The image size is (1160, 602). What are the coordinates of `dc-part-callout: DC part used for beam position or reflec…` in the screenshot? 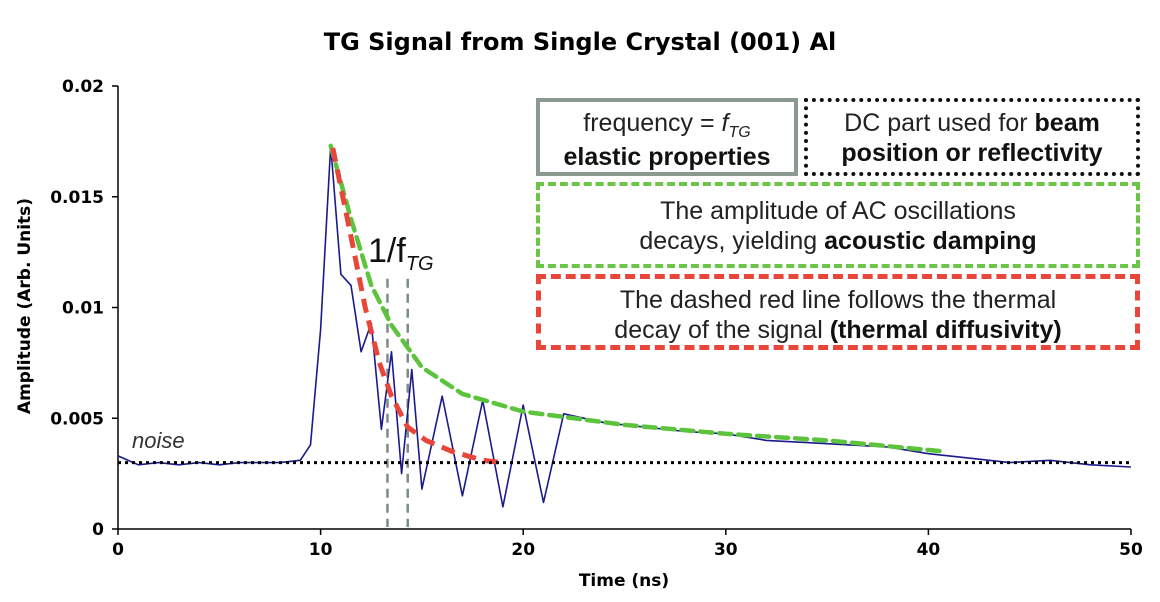 It's located at (972, 137).